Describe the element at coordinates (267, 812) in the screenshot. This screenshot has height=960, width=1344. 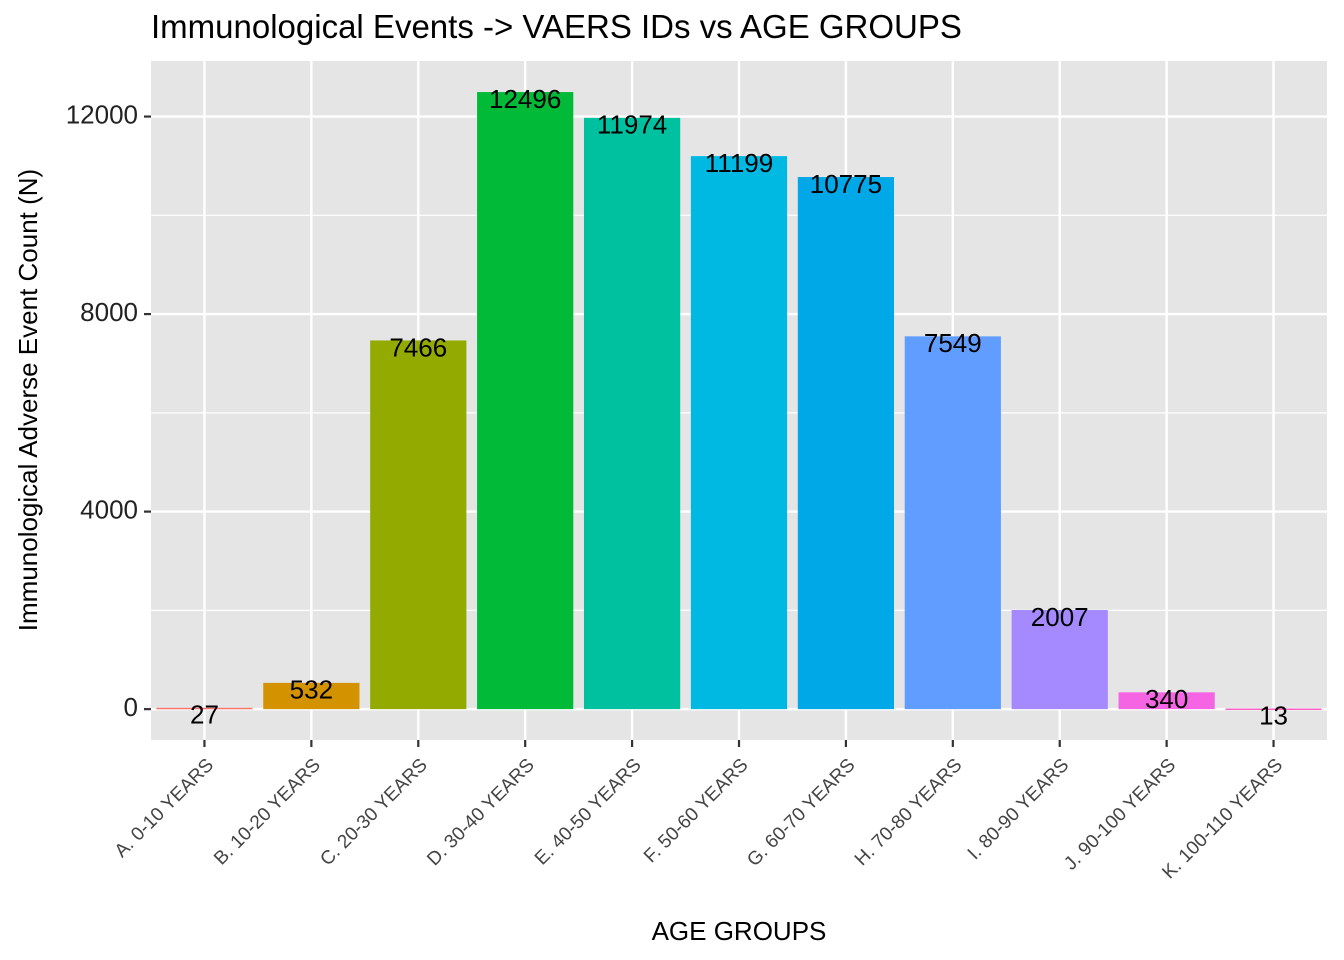
I see `x-tick-label: B. 10-20 YEARS` at that location.